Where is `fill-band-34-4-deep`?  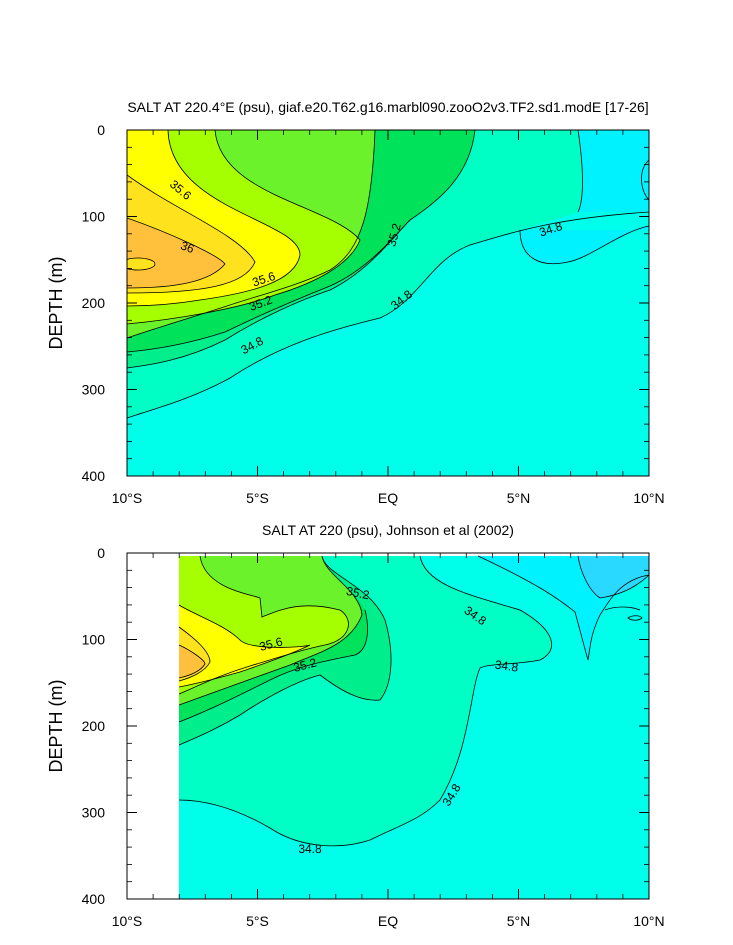 fill-band-34-4-deep is located at coordinates (584, 245).